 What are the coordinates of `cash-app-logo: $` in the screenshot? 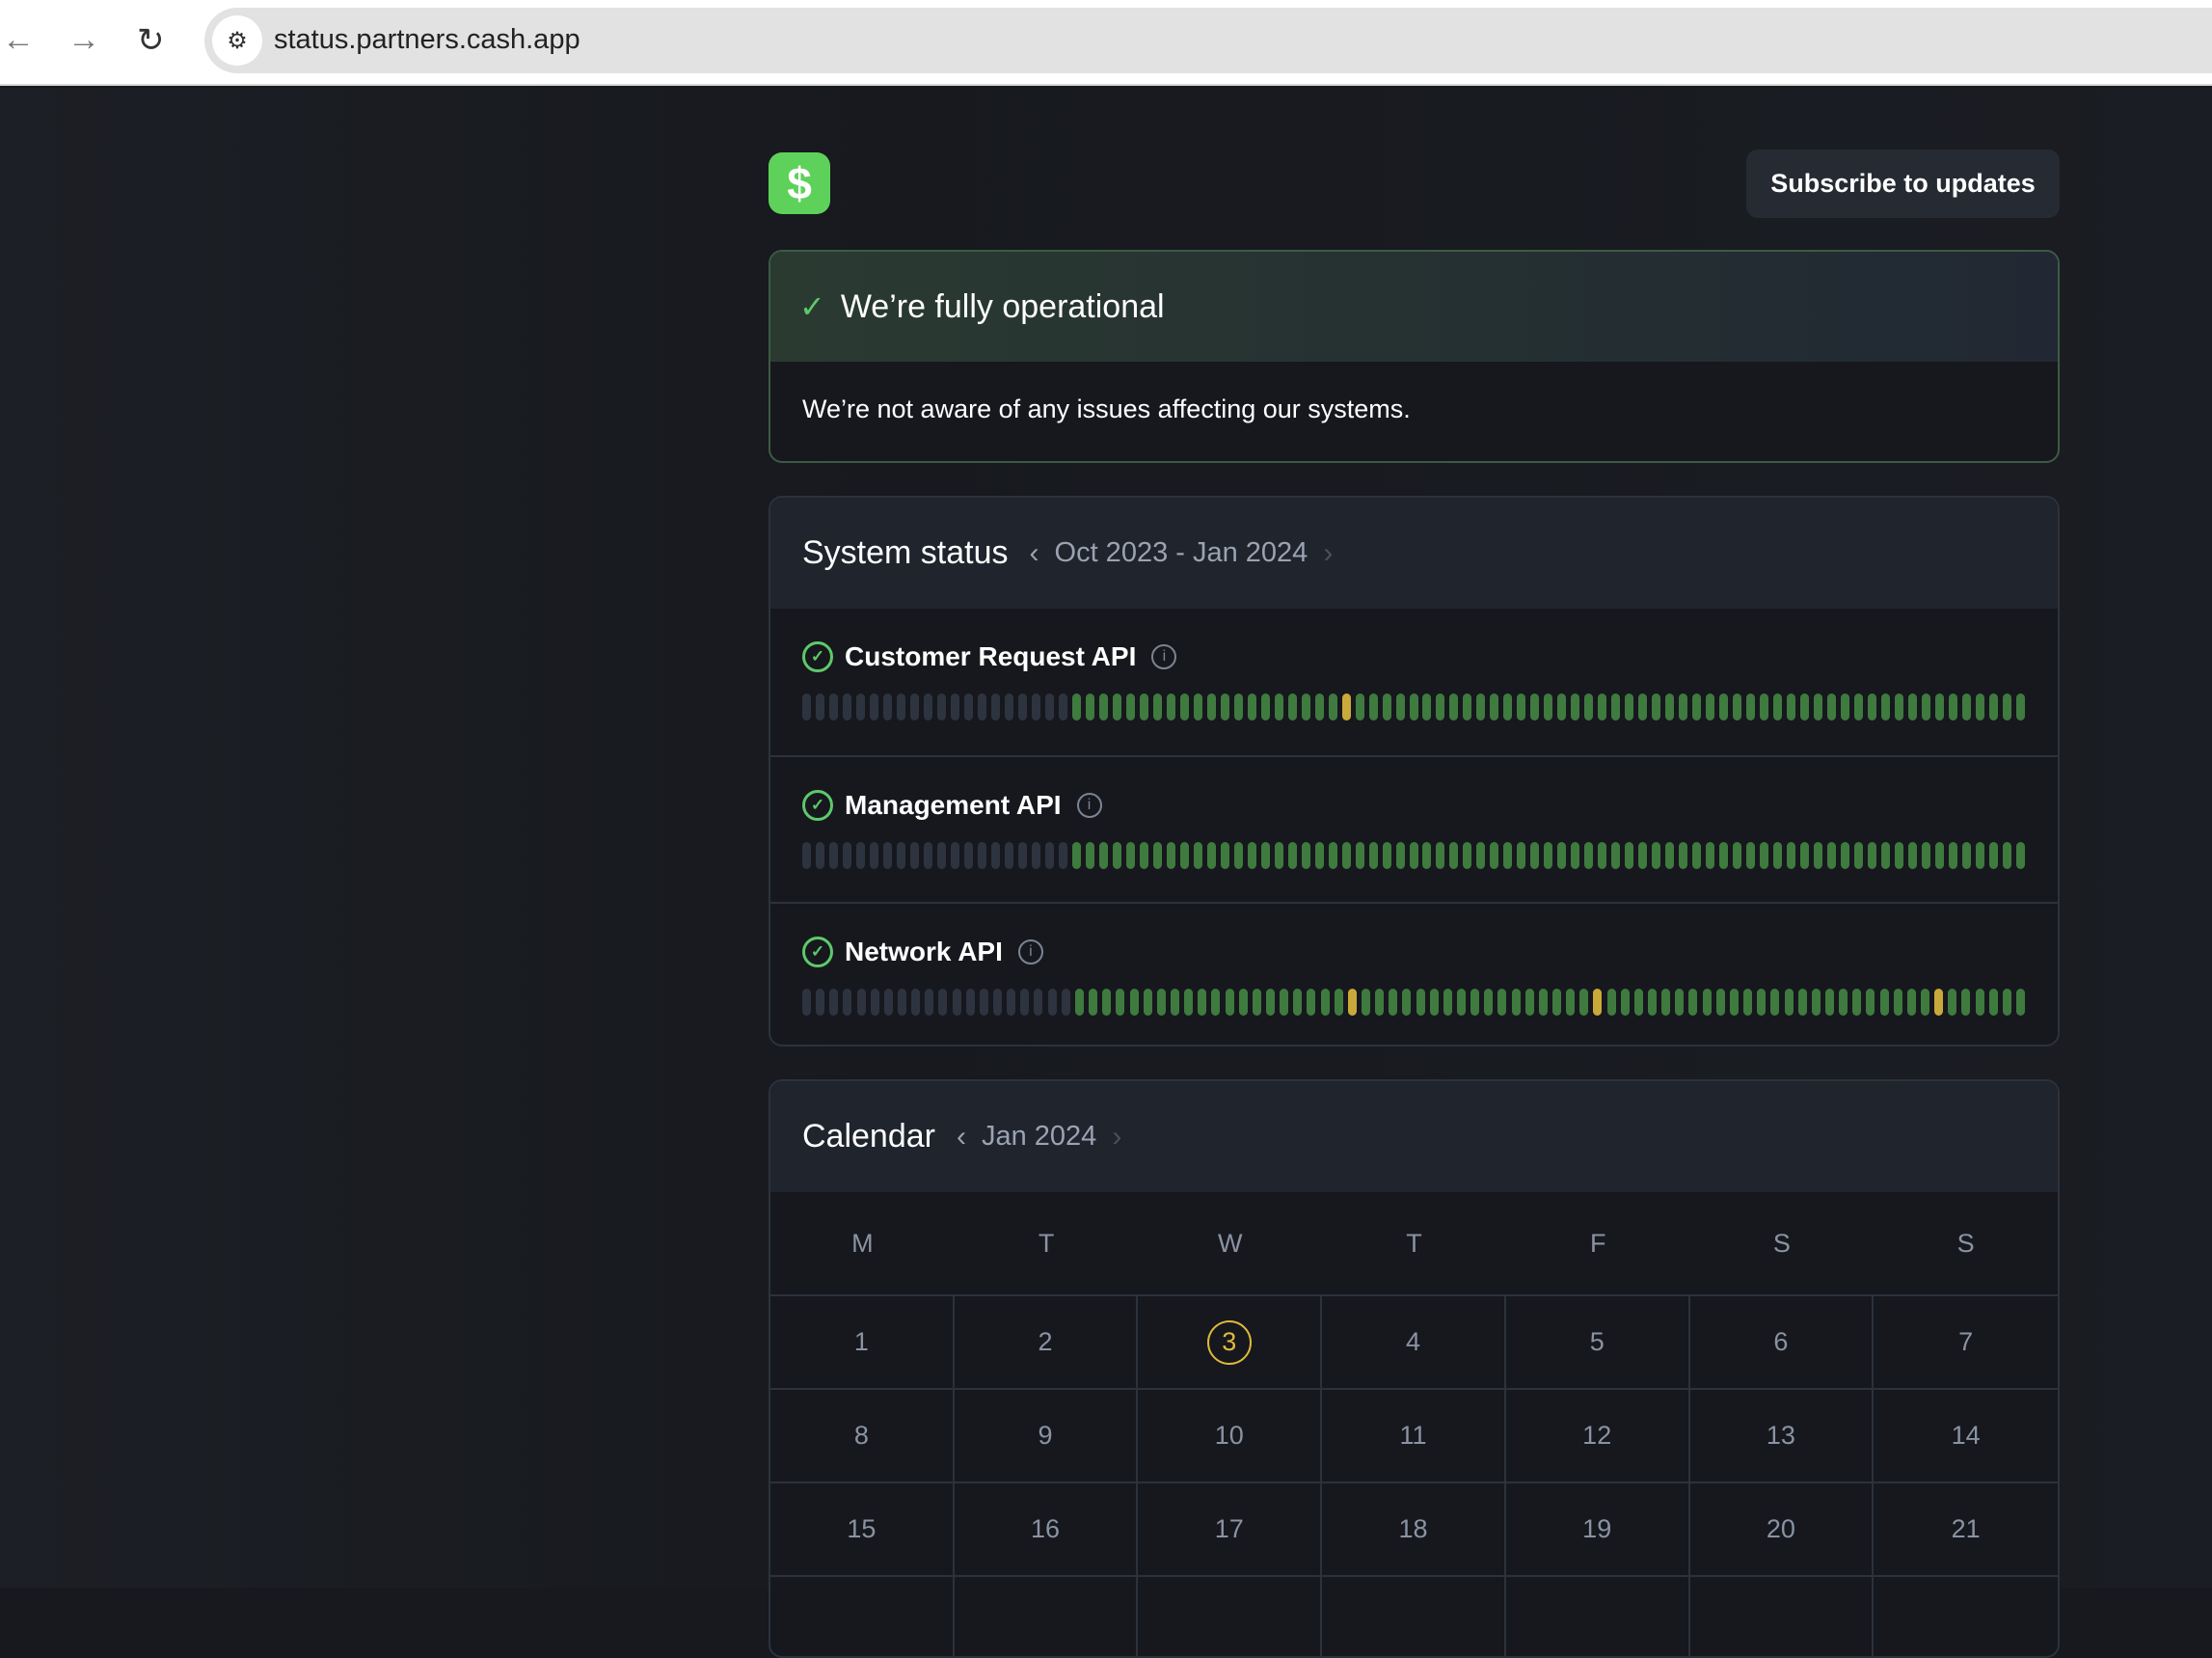 It's located at (800, 183).